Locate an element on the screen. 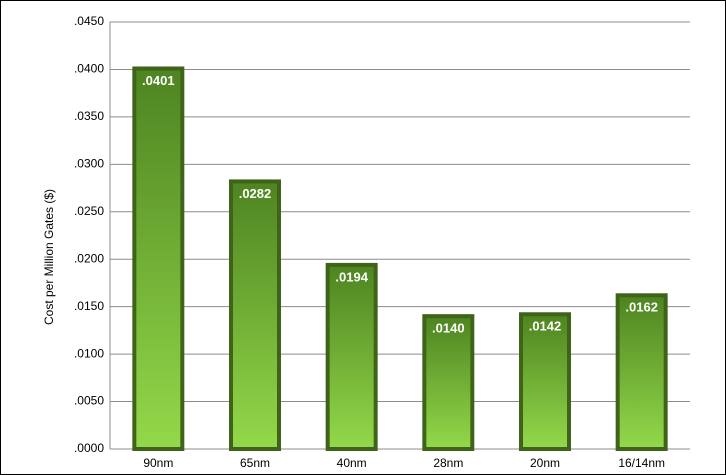  value-label: .0162 is located at coordinates (641, 307).